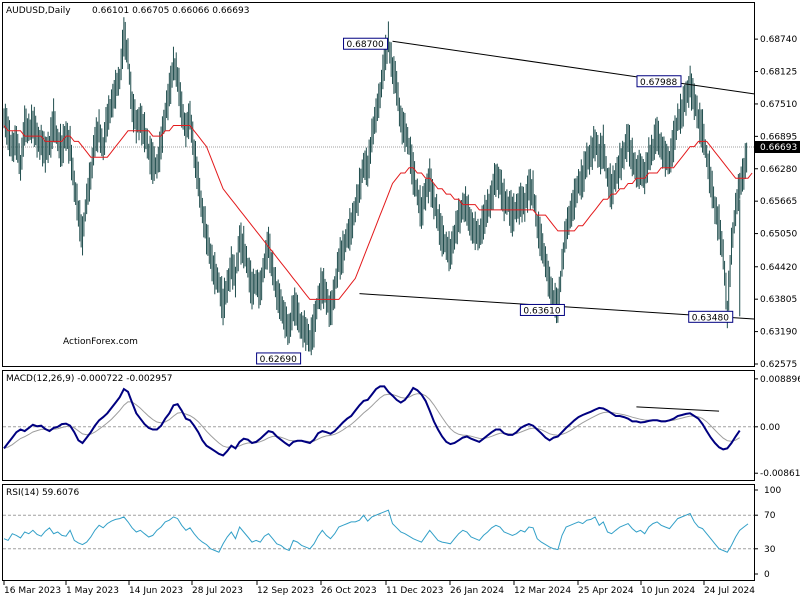  What do you see at coordinates (678, 409) in the screenshot?
I see `macd-divergence-line` at bounding box center [678, 409].